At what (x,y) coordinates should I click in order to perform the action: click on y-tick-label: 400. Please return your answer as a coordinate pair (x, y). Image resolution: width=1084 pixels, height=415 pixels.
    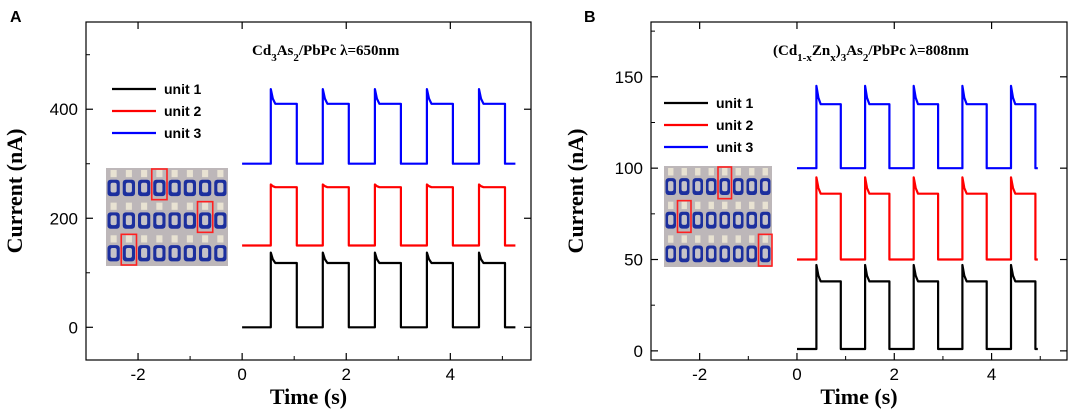
    Looking at the image, I should click on (64, 109).